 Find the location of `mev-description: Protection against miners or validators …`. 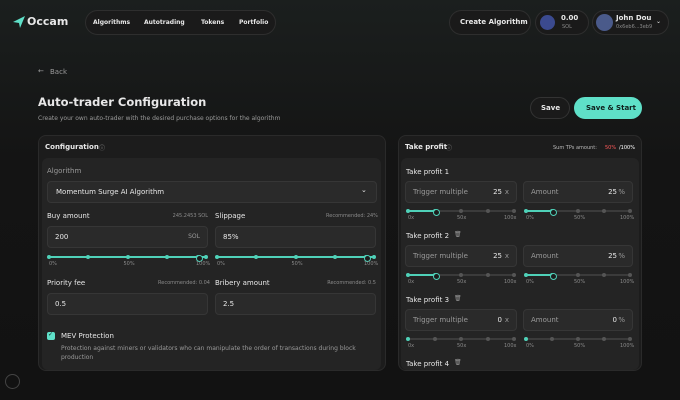

mev-description: Protection against miners or validators … is located at coordinates (208, 353).